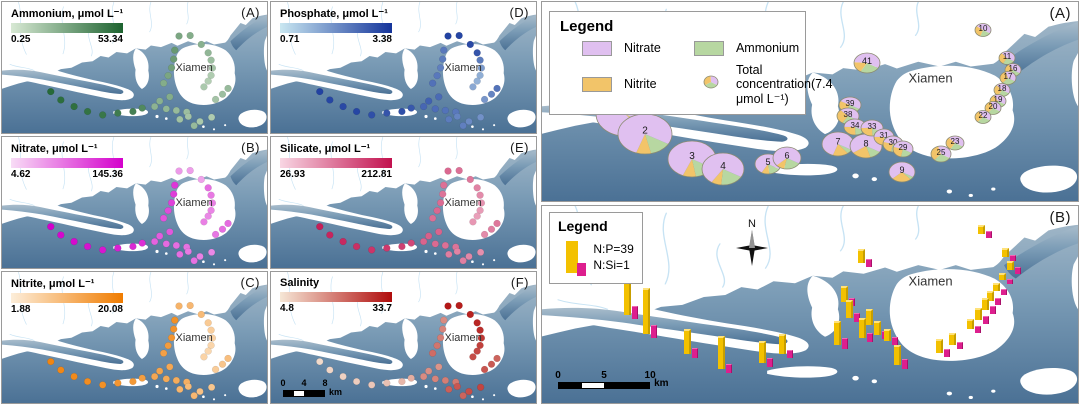  What do you see at coordinates (837, 142) in the screenshot?
I see `svg-text: 7` at bounding box center [837, 142].